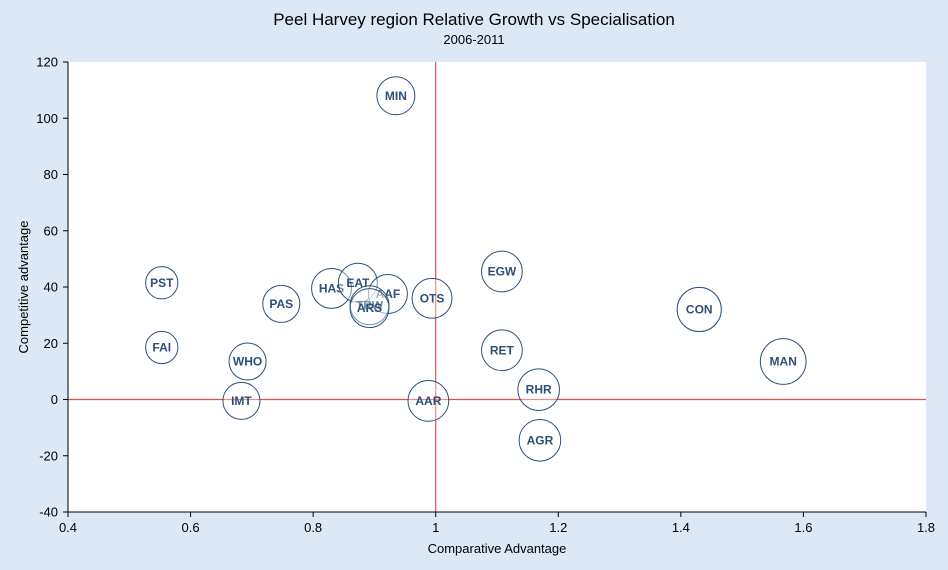 Image resolution: width=948 pixels, height=570 pixels. Describe the element at coordinates (191, 527) in the screenshot. I see `x-tick-label: 0.6` at that location.